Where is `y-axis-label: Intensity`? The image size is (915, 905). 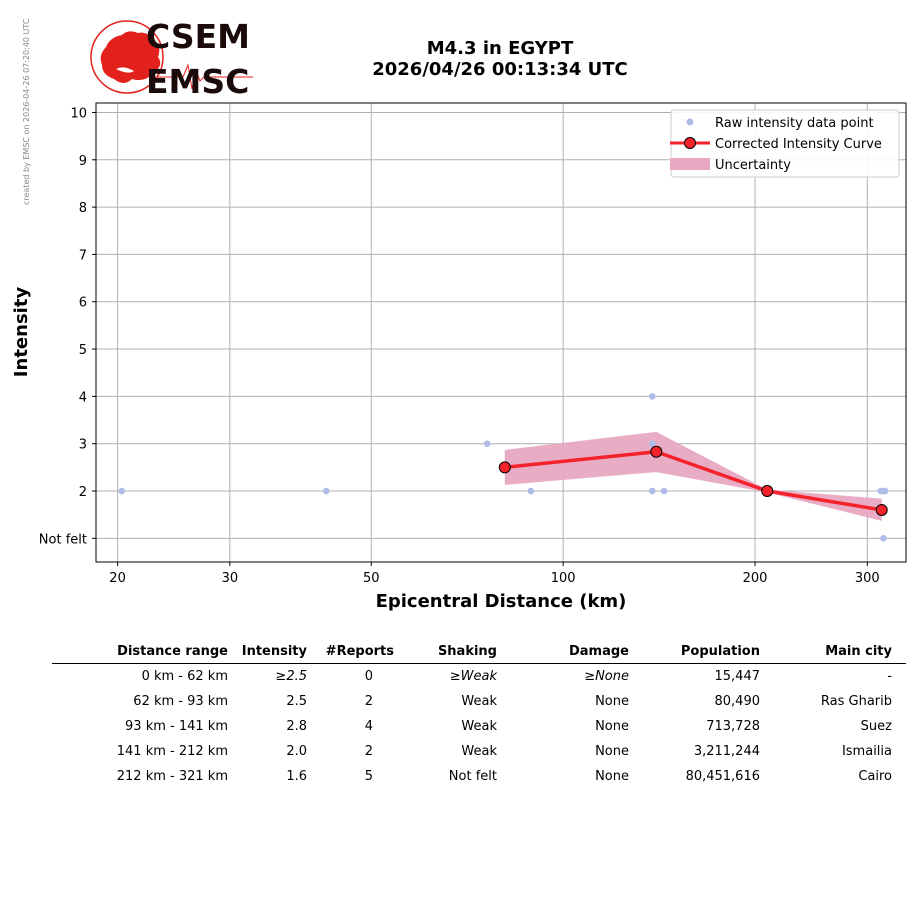 y-axis-label: Intensity is located at coordinates (21, 332).